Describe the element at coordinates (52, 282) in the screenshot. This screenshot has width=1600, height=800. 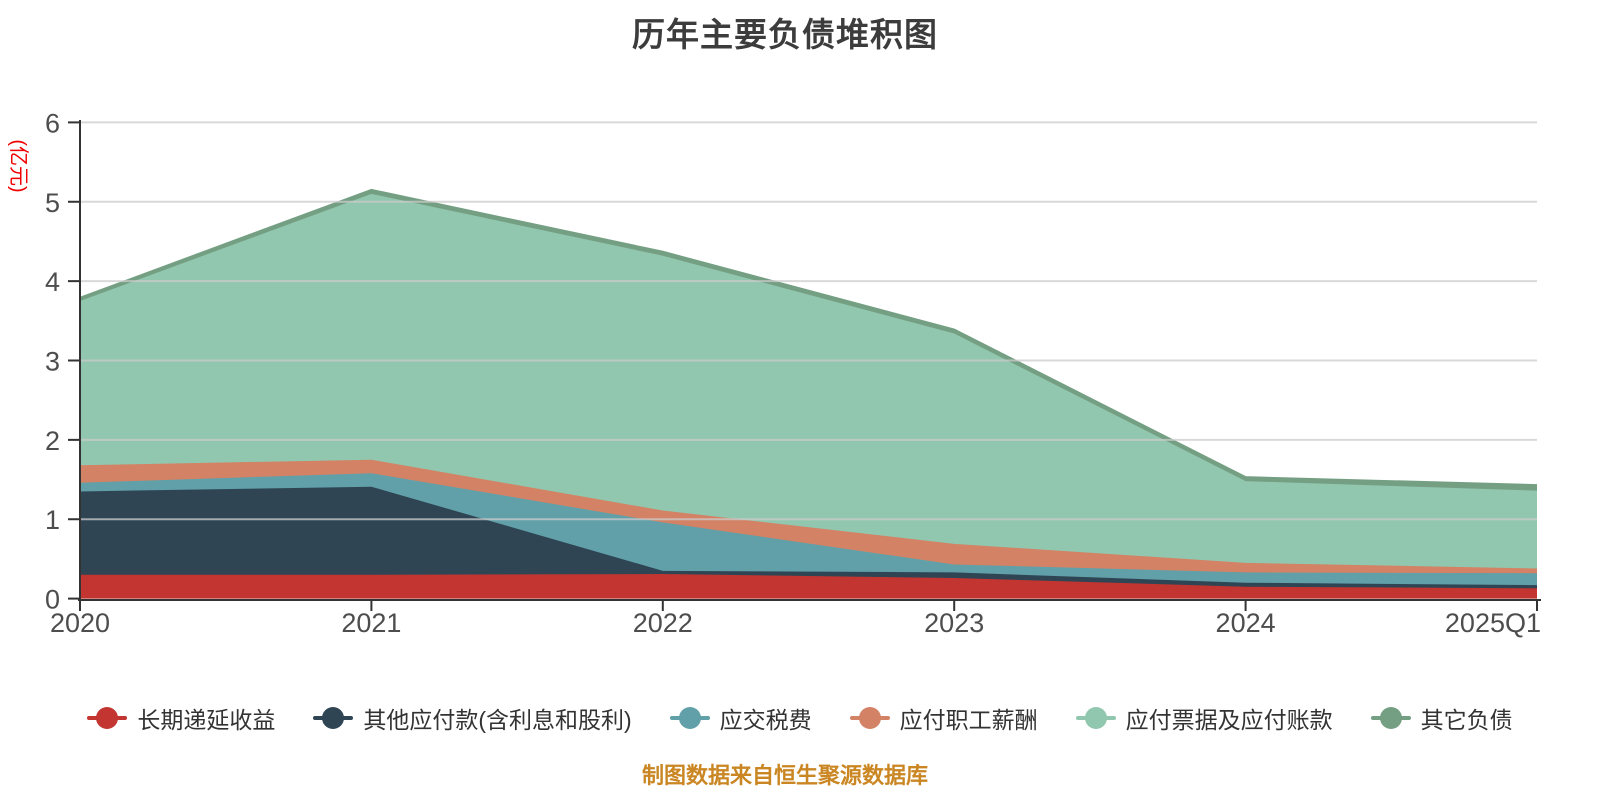
I see `y-tick-label-4: 4` at that location.